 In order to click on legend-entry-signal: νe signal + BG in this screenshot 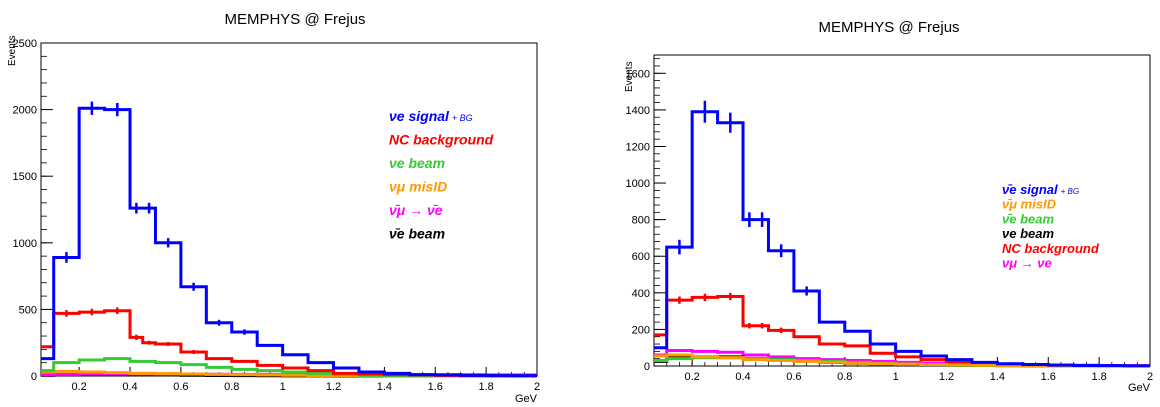, I will do `click(431, 116)`.